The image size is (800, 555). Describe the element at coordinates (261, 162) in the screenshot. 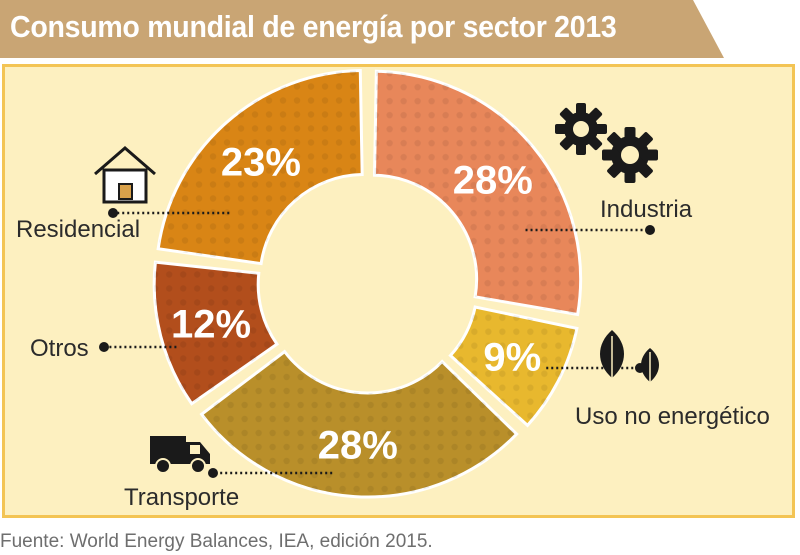

I see `slice-value-label: 23%` at that location.